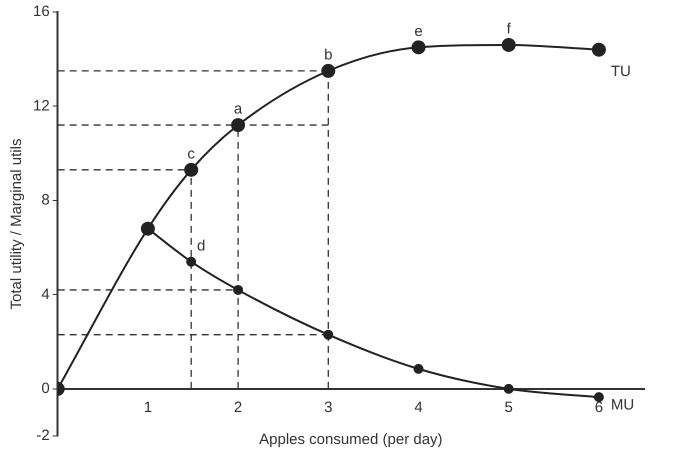 Image resolution: width=684 pixels, height=470 pixels. Describe the element at coordinates (508, 407) in the screenshot. I see `x-tick-label: 5` at that location.